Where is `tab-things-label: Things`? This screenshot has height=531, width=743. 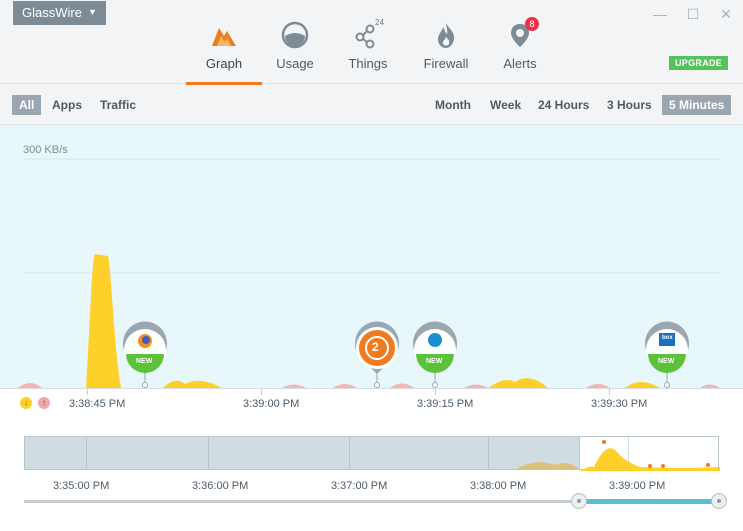
tab-things-label: Things is located at coordinates (368, 63).